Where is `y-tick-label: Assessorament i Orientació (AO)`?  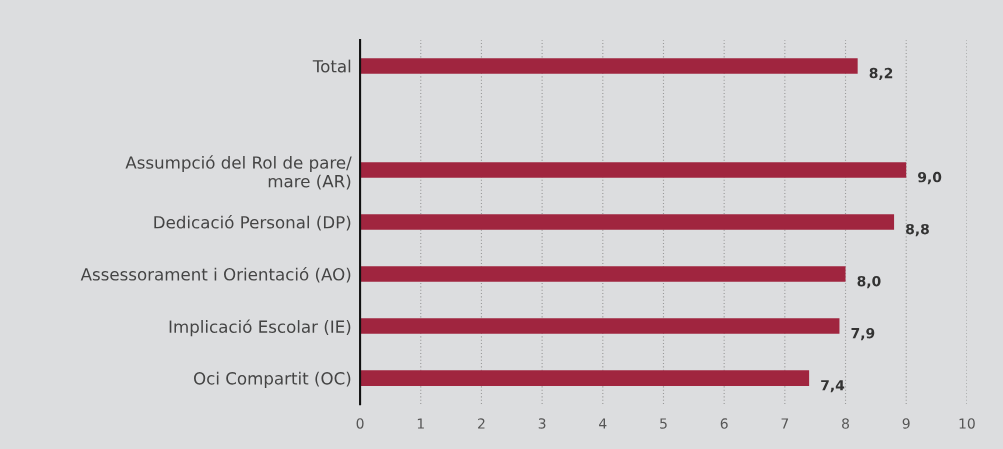 y-tick-label: Assessorament i Orientació (AO) is located at coordinates (215, 275).